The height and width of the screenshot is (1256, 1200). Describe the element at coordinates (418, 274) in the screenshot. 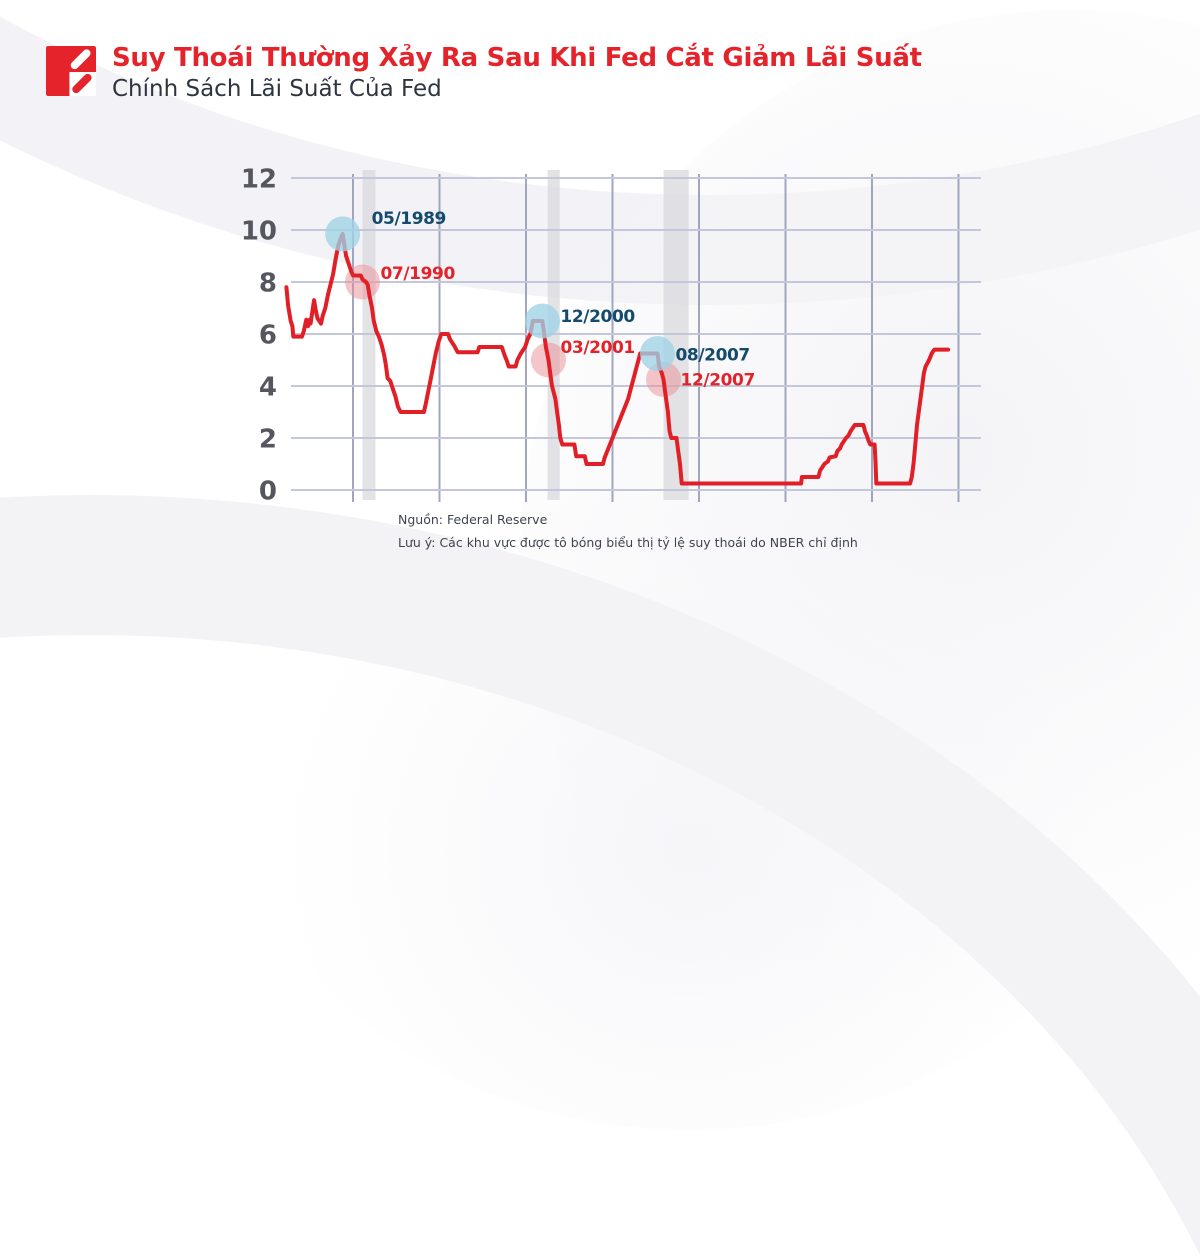

I see `cut-date-label: 07/1990` at that location.